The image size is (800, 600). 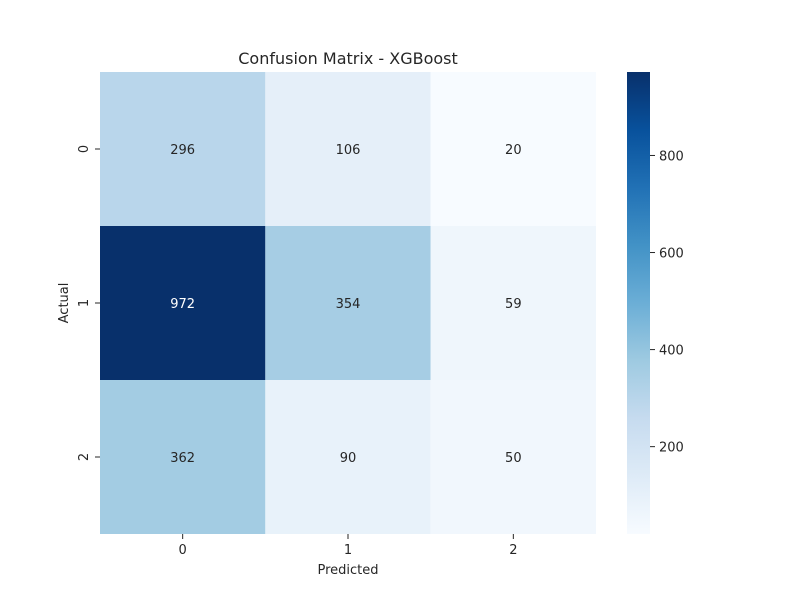 I want to click on y-tick-label: 1, so click(x=84, y=303).